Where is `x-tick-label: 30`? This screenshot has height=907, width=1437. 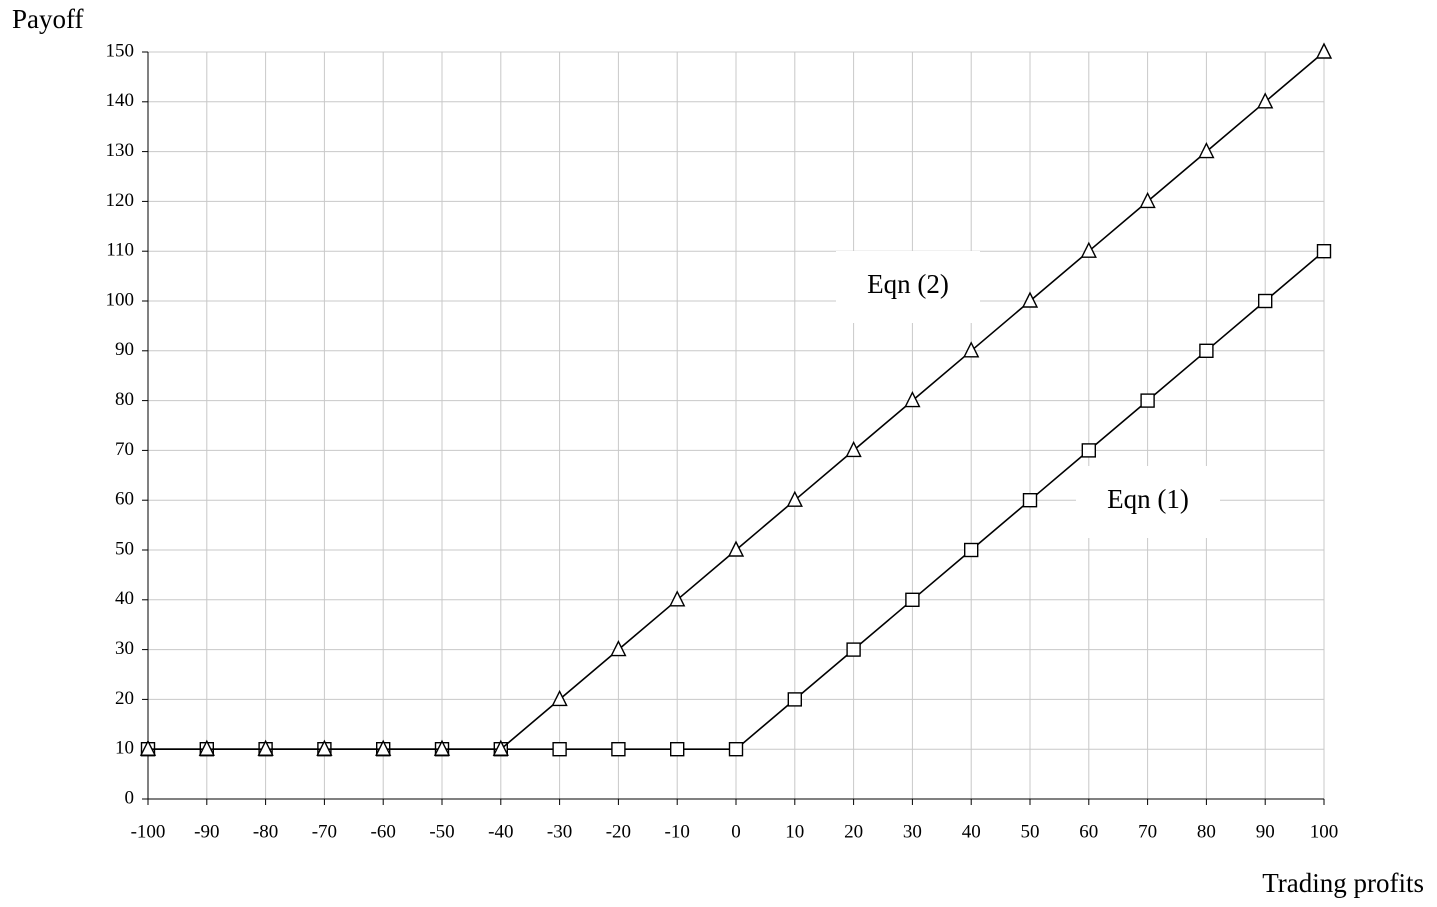
x-tick-label: 30 is located at coordinates (912, 831).